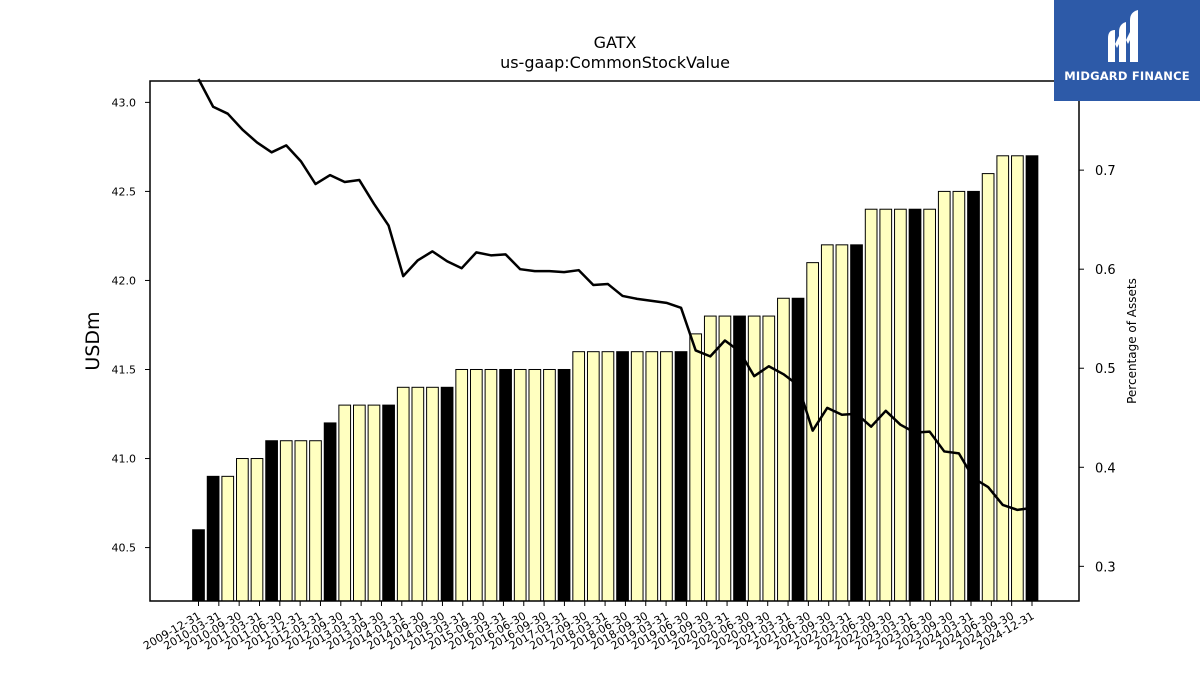  What do you see at coordinates (1123, 36) in the screenshot?
I see `brand-mark-icon` at bounding box center [1123, 36].